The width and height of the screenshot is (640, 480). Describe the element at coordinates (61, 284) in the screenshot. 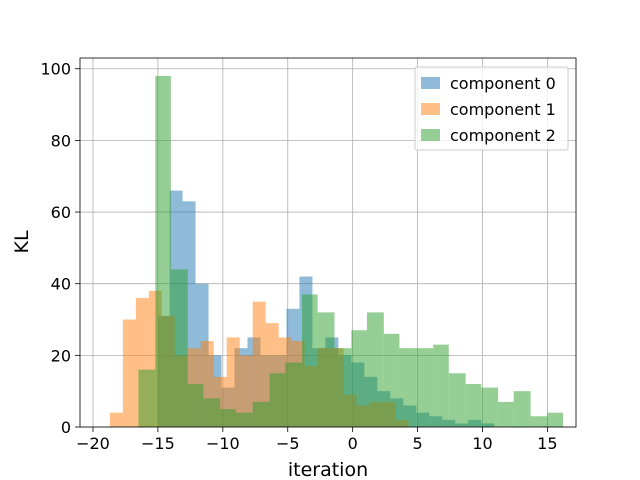

I see `y-tick-label-2: 40` at that location.